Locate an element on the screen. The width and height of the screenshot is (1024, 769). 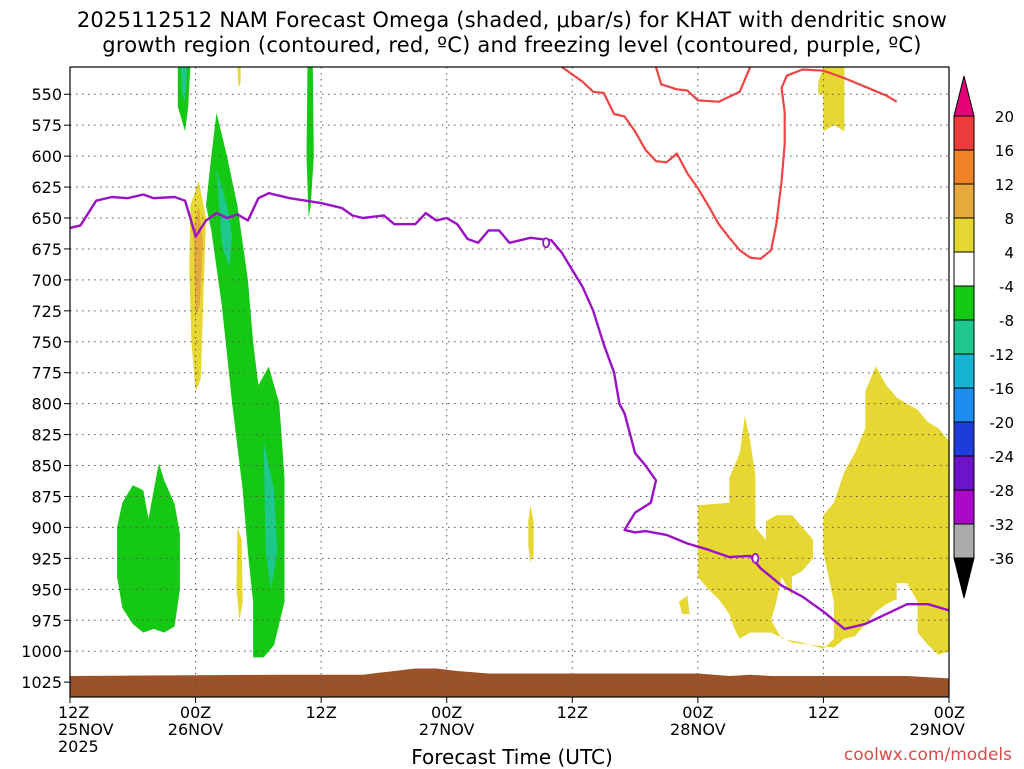
x-tick-label: 25NOV is located at coordinates (86, 729).